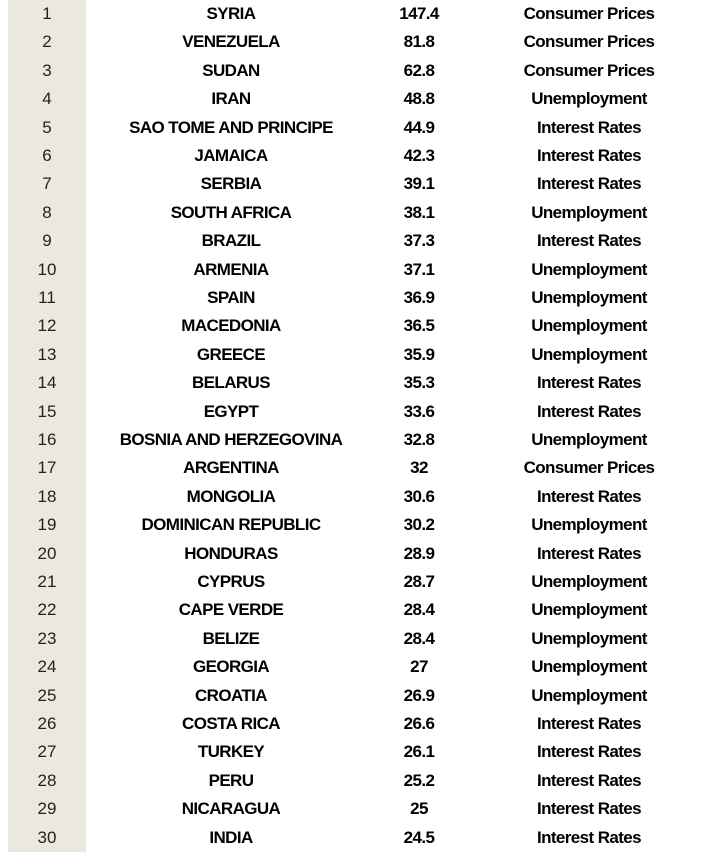 The image size is (712, 852). Describe the element at coordinates (419, 809) in the screenshot. I see `value-cell: 25` at that location.